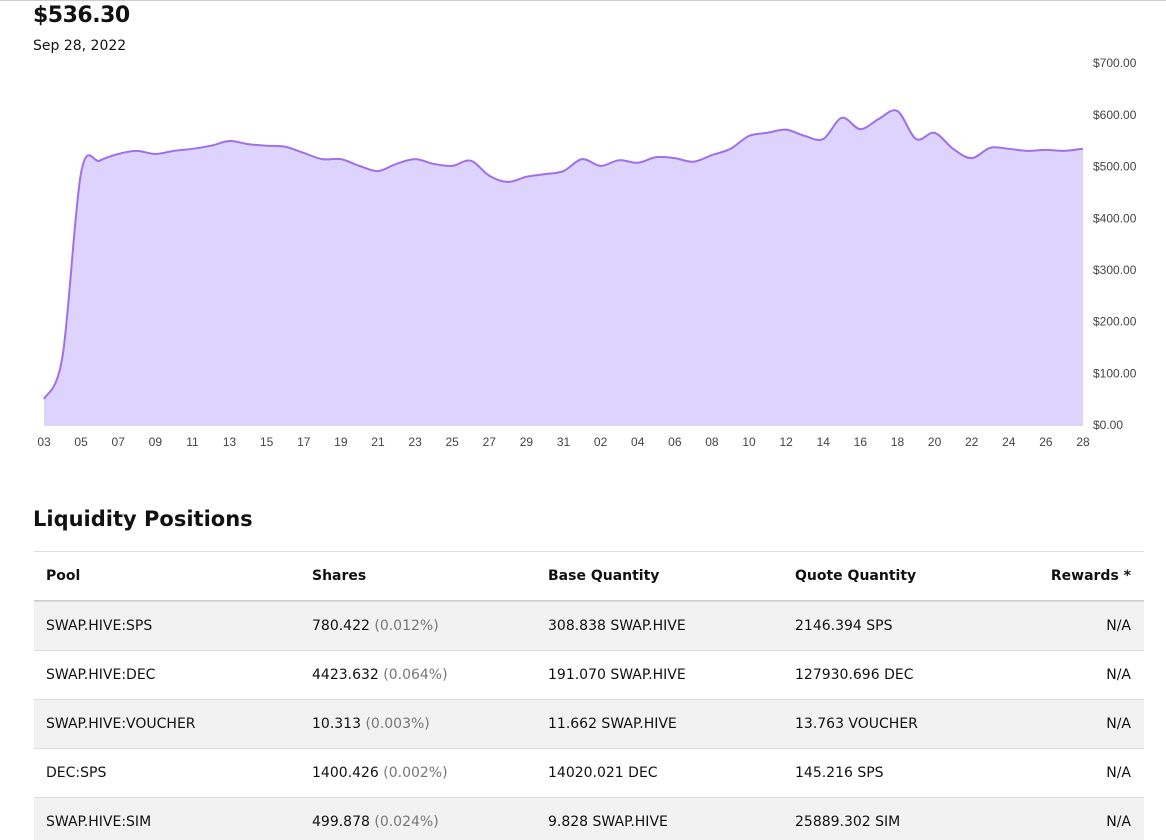 The width and height of the screenshot is (1166, 840). I want to click on shares-cell: 780.422 (0.012%), so click(375, 626).